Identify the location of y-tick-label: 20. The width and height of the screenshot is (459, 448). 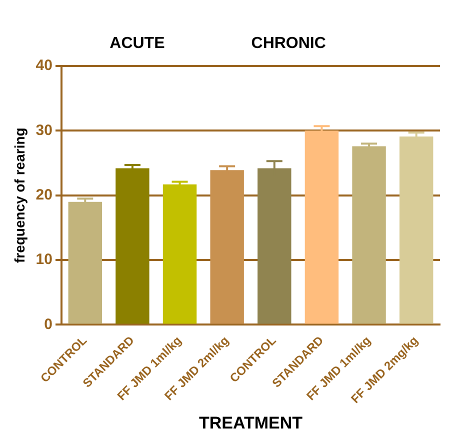
(44, 195).